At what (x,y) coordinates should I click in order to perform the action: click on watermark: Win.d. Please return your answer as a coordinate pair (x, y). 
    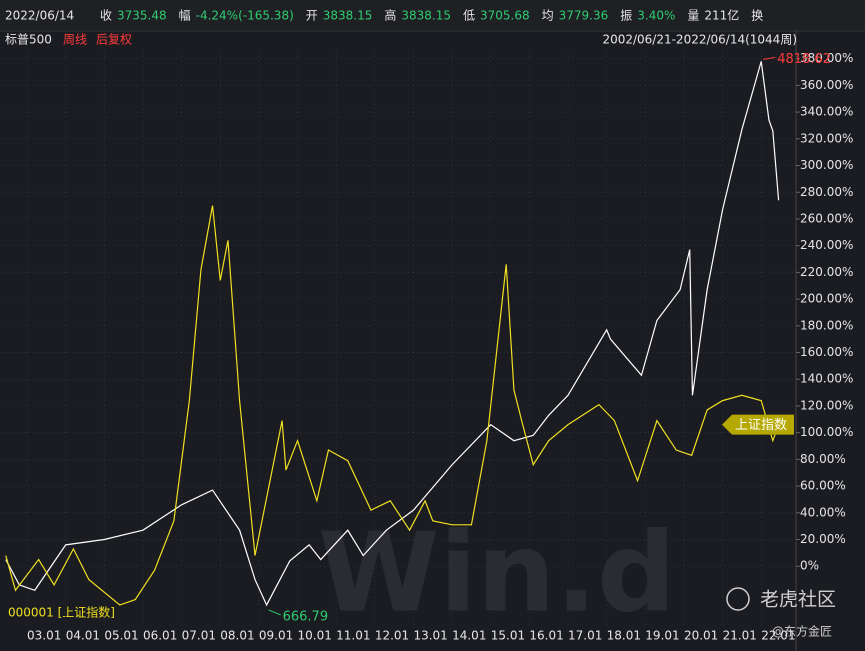
    Looking at the image, I should click on (497, 572).